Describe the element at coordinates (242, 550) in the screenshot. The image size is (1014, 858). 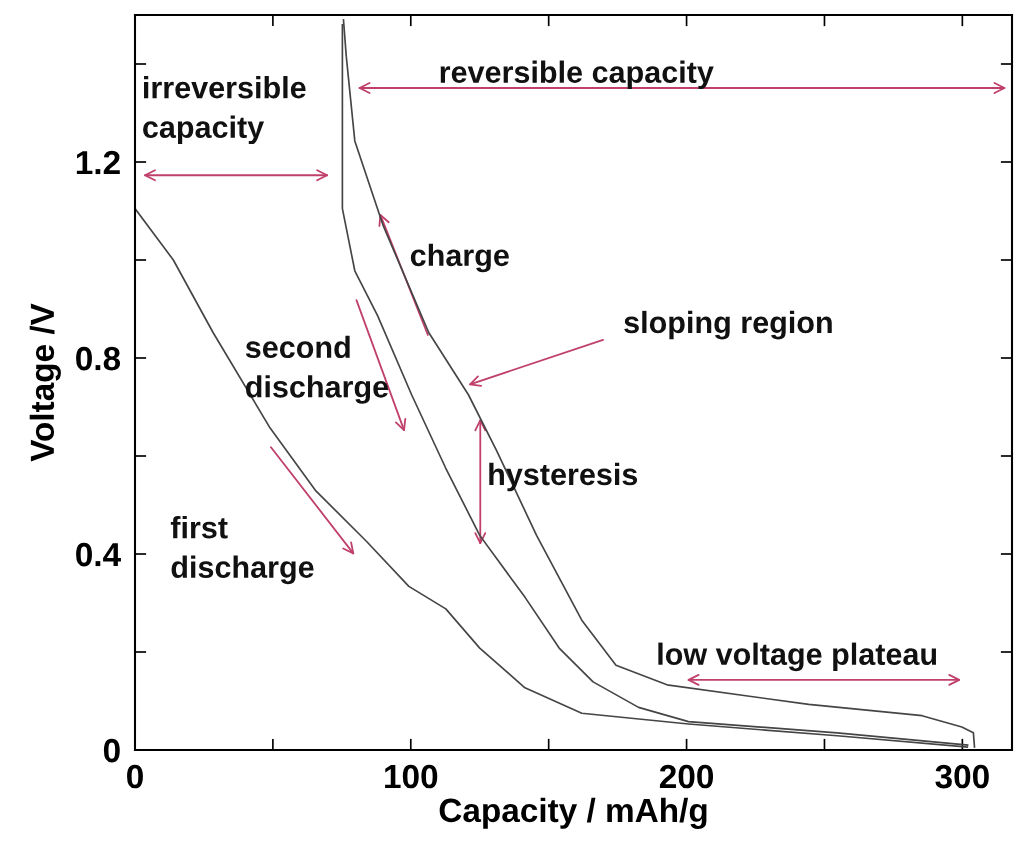
I see `annotation: first discharge` at that location.